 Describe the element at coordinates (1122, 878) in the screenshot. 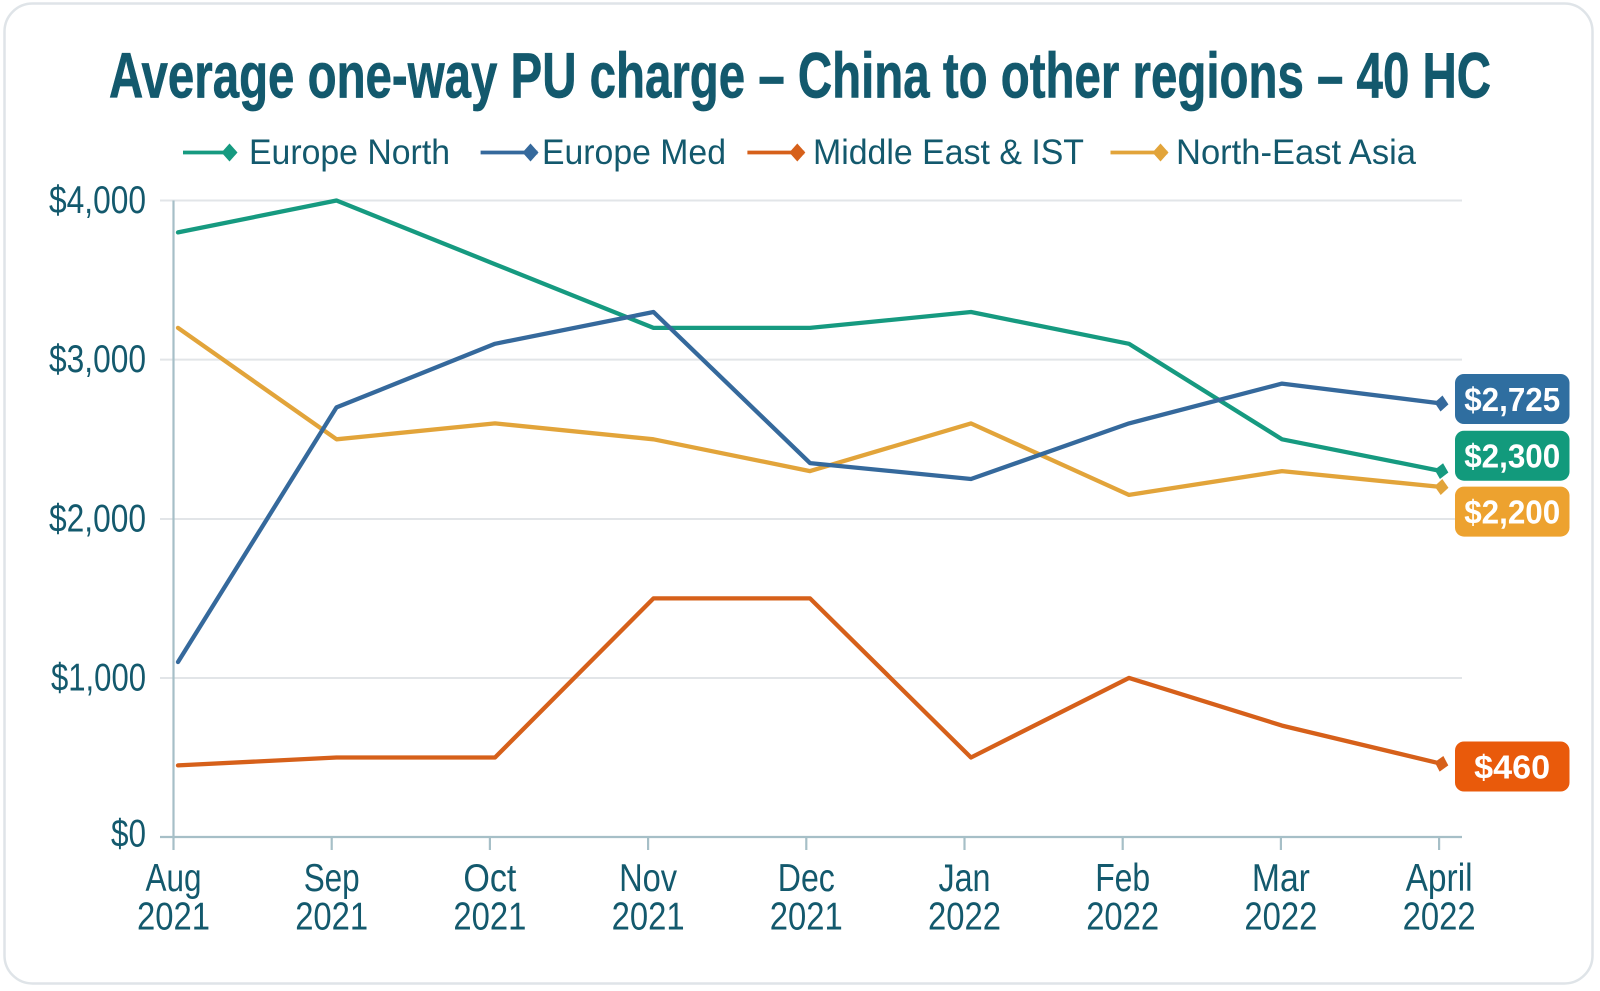

I see `svg-text: Feb` at that location.